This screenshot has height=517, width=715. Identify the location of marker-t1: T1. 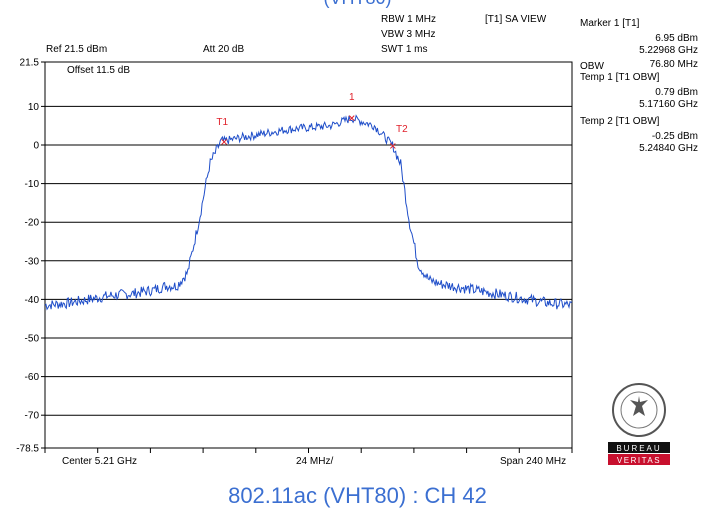
(222, 131).